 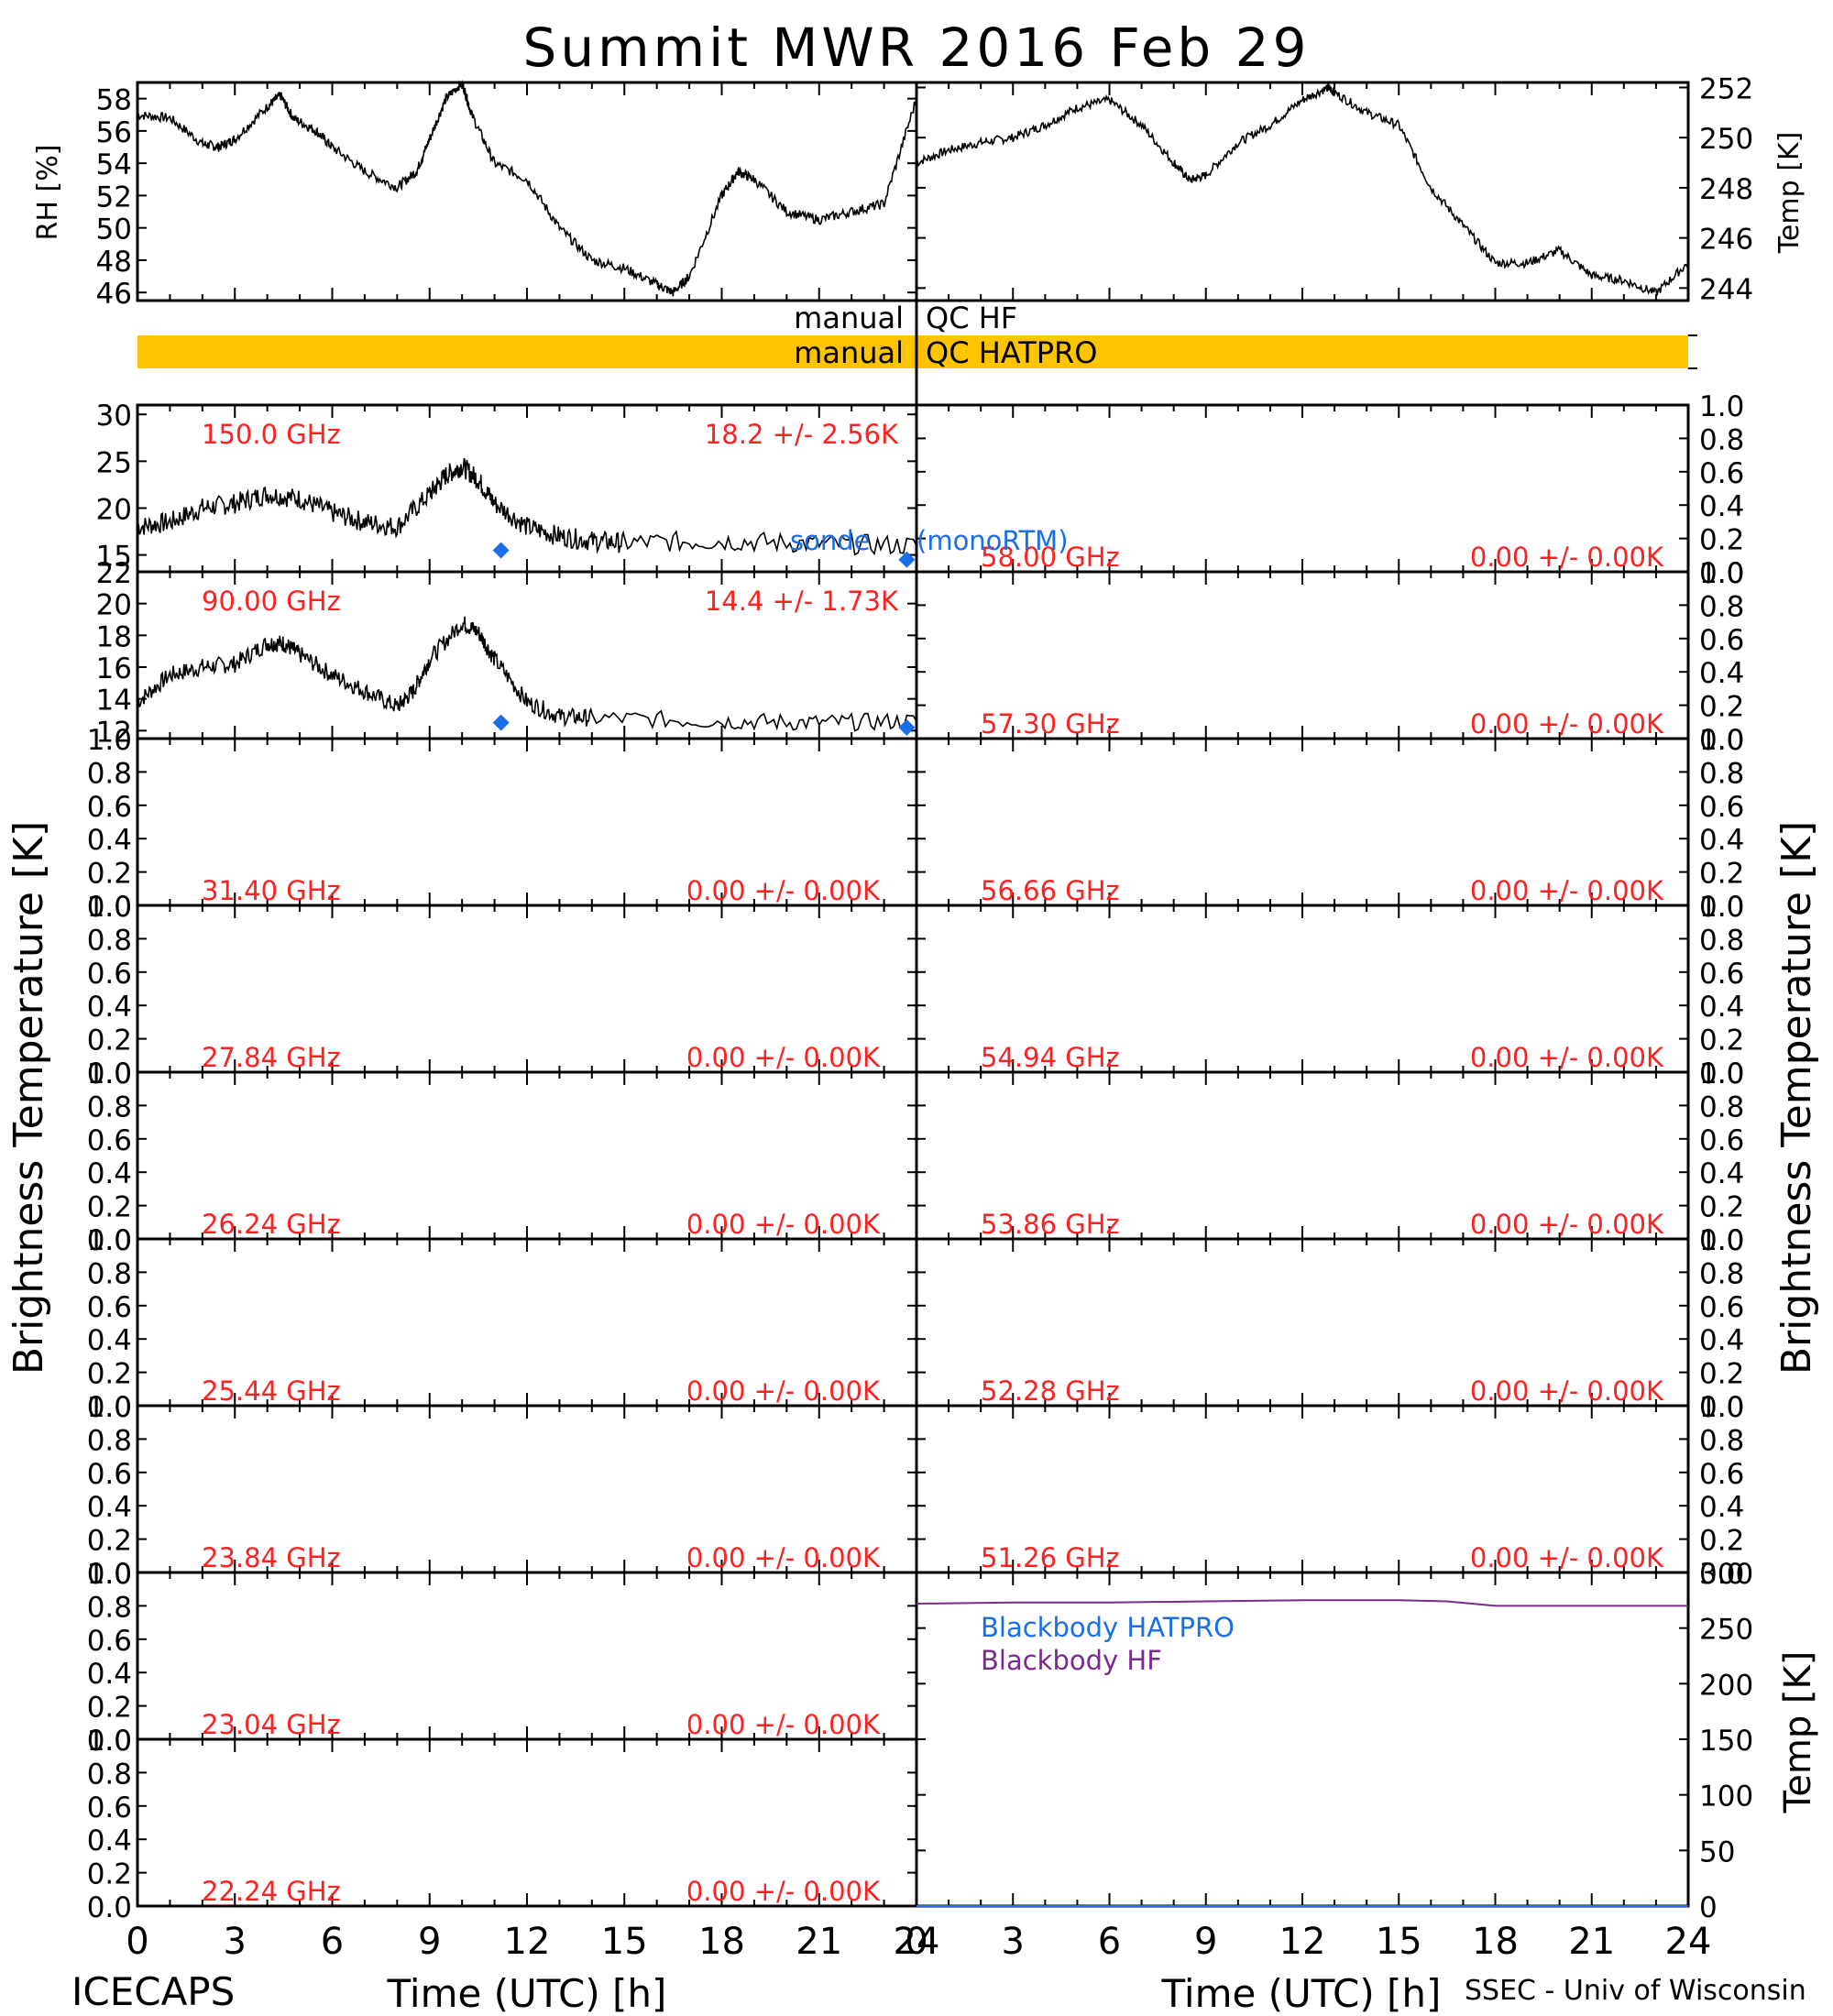 What do you see at coordinates (109, 1541) in the screenshot?
I see `tb-left-panel-6-axis-ytick-label: 0.2` at bounding box center [109, 1541].